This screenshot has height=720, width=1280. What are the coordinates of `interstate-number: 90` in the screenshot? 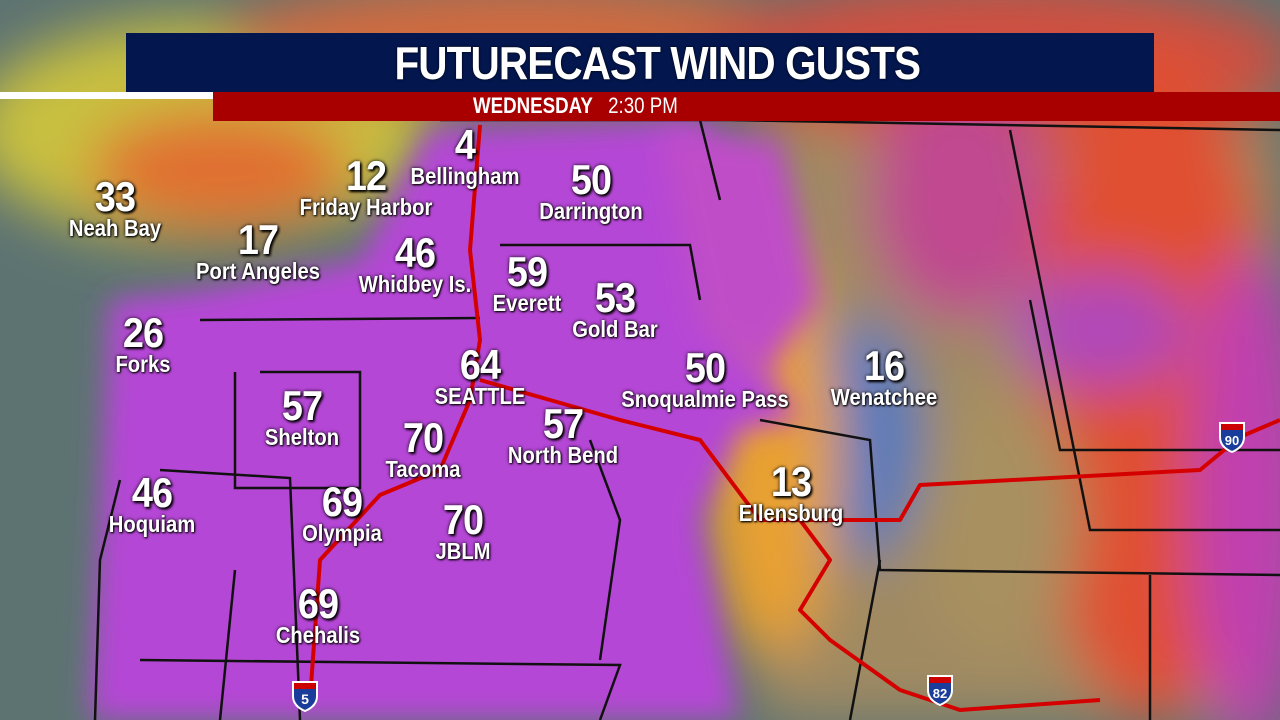 It's located at (1232, 440).